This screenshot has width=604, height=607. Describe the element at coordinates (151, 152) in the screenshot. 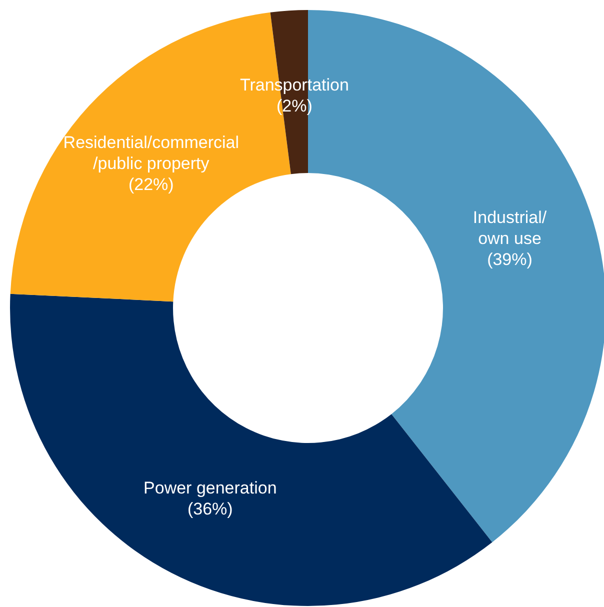

I see `slice-label: Residential/commercial /public property` at that location.